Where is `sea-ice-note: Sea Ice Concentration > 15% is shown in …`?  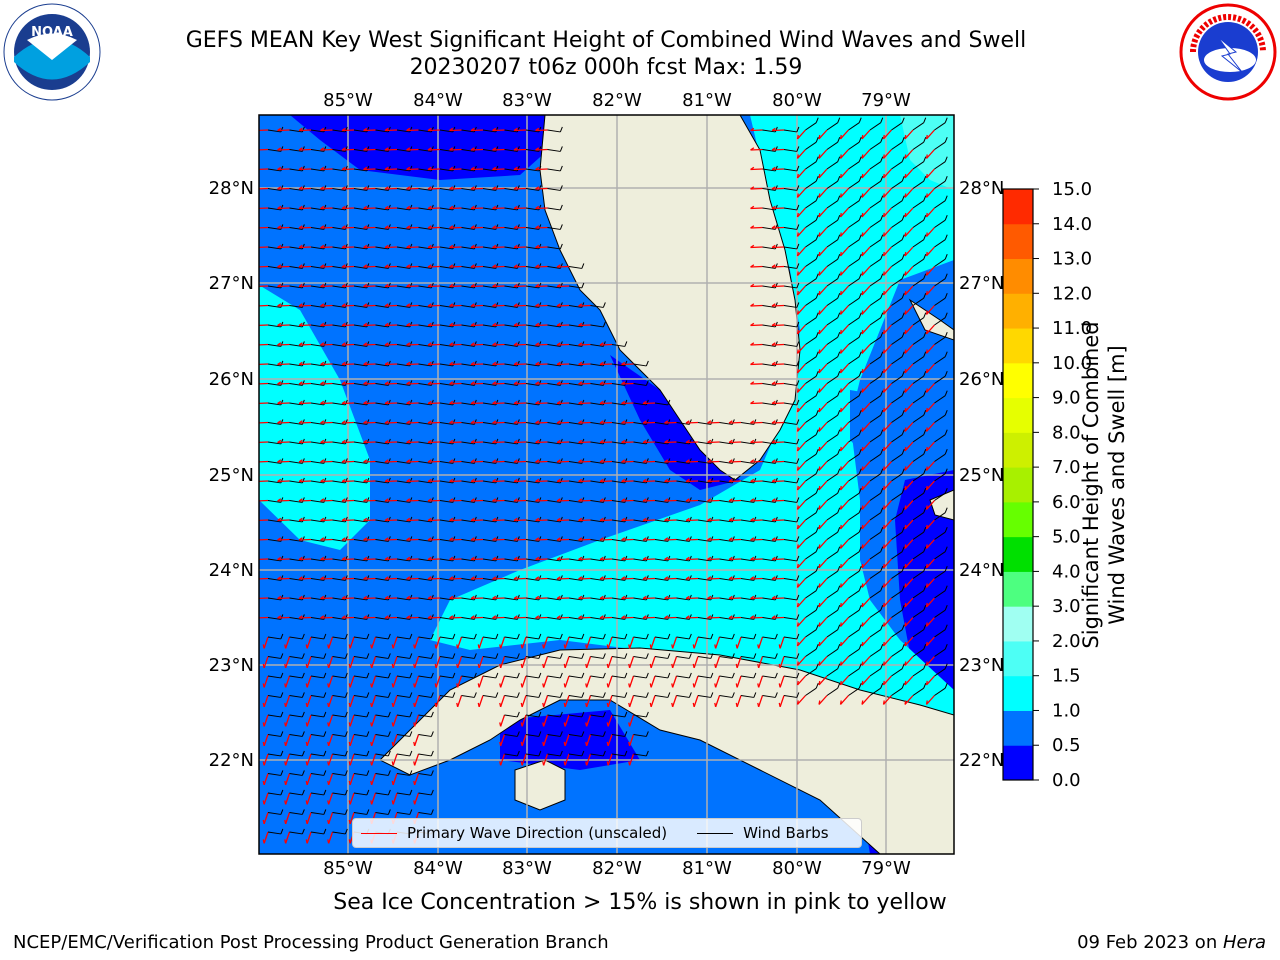 sea-ice-note: Sea Ice Concentration > 15% is shown in … is located at coordinates (640, 902).